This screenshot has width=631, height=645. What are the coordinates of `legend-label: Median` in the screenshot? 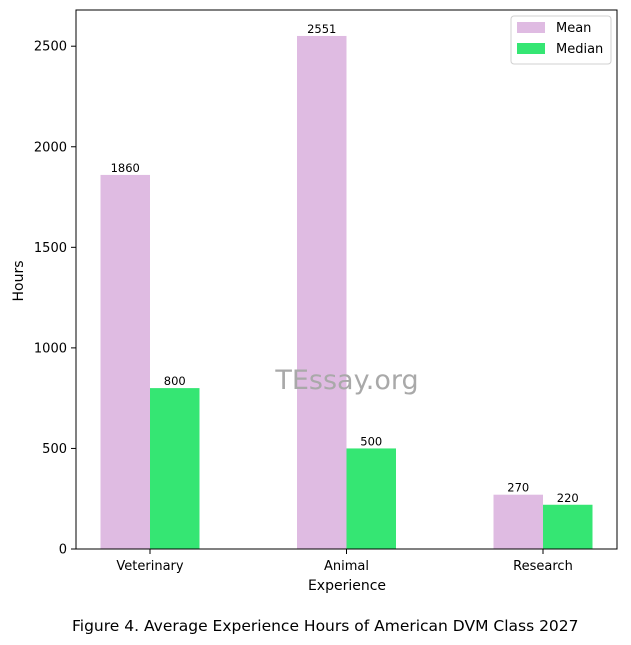 It's located at (579, 49).